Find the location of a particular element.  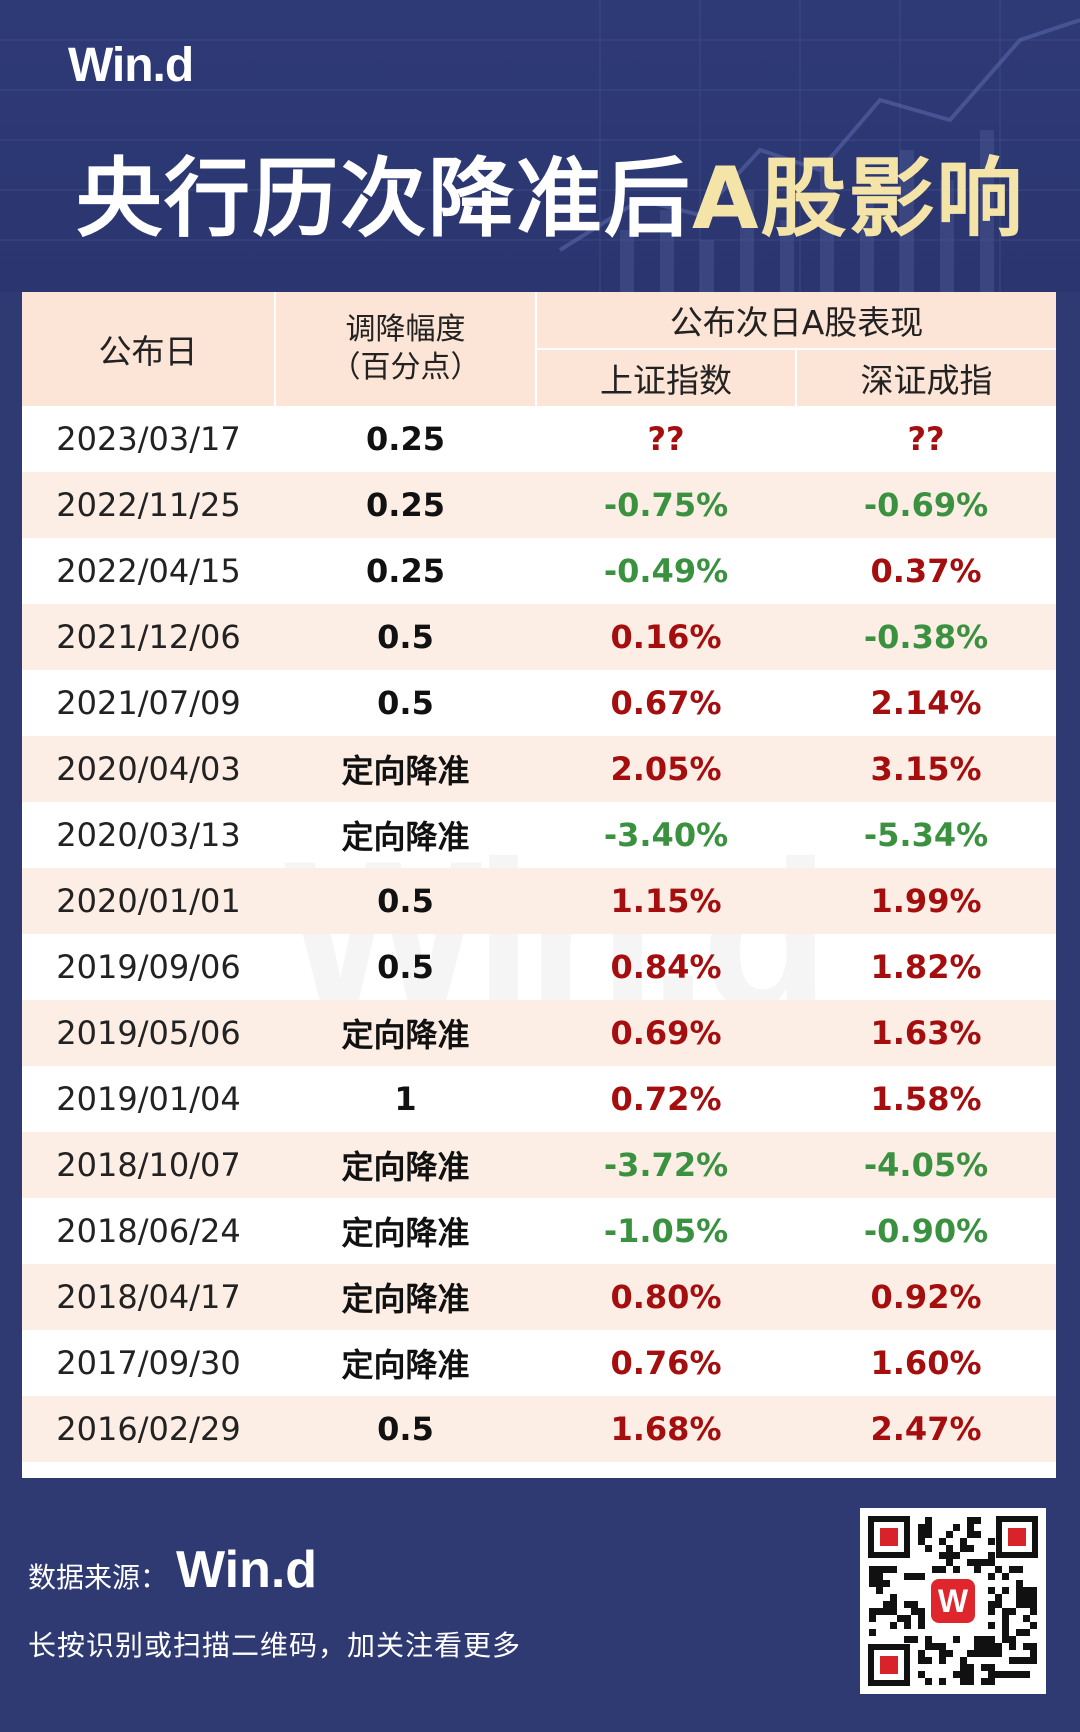

header-shenzhen: 深证成指 is located at coordinates (926, 377).